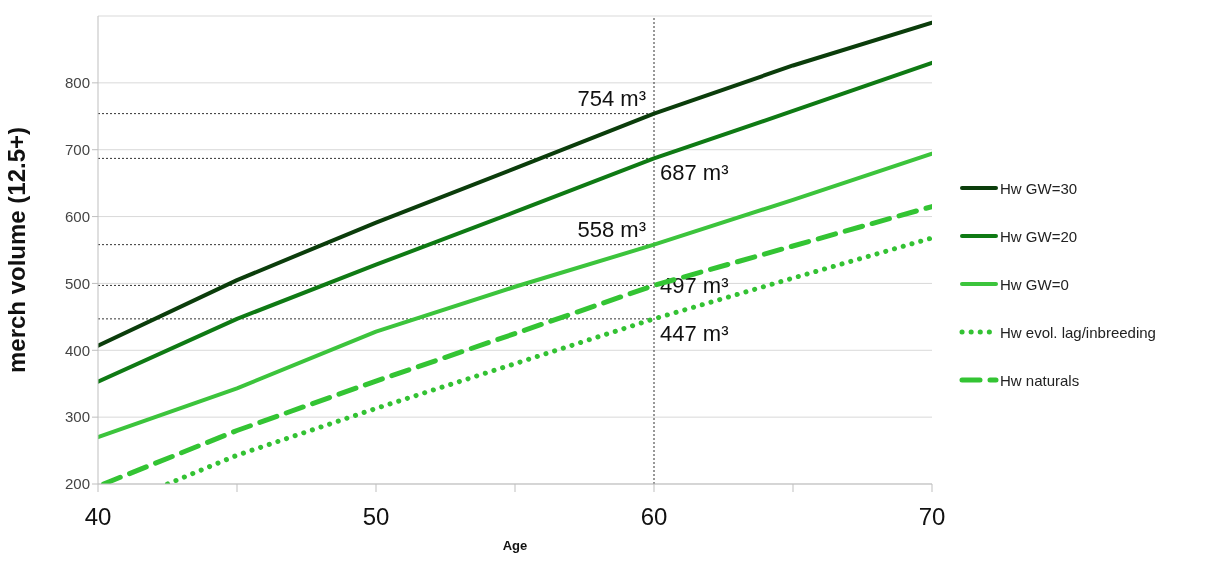 This screenshot has width=1209, height=566. I want to click on y-tick-label: 500, so click(77, 283).